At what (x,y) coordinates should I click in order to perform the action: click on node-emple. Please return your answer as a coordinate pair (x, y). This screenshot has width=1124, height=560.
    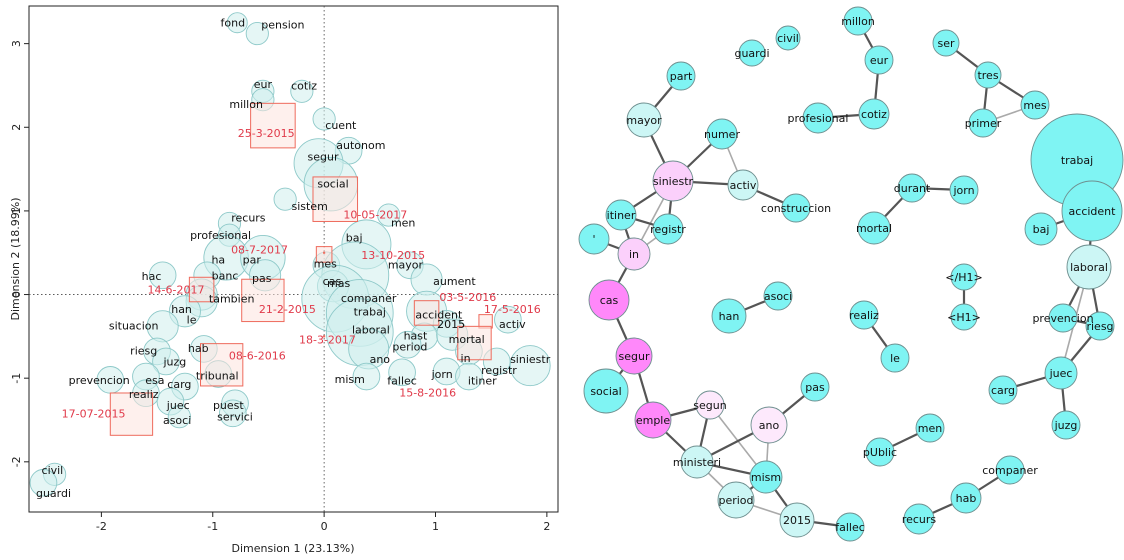
    Looking at the image, I should click on (653, 420).